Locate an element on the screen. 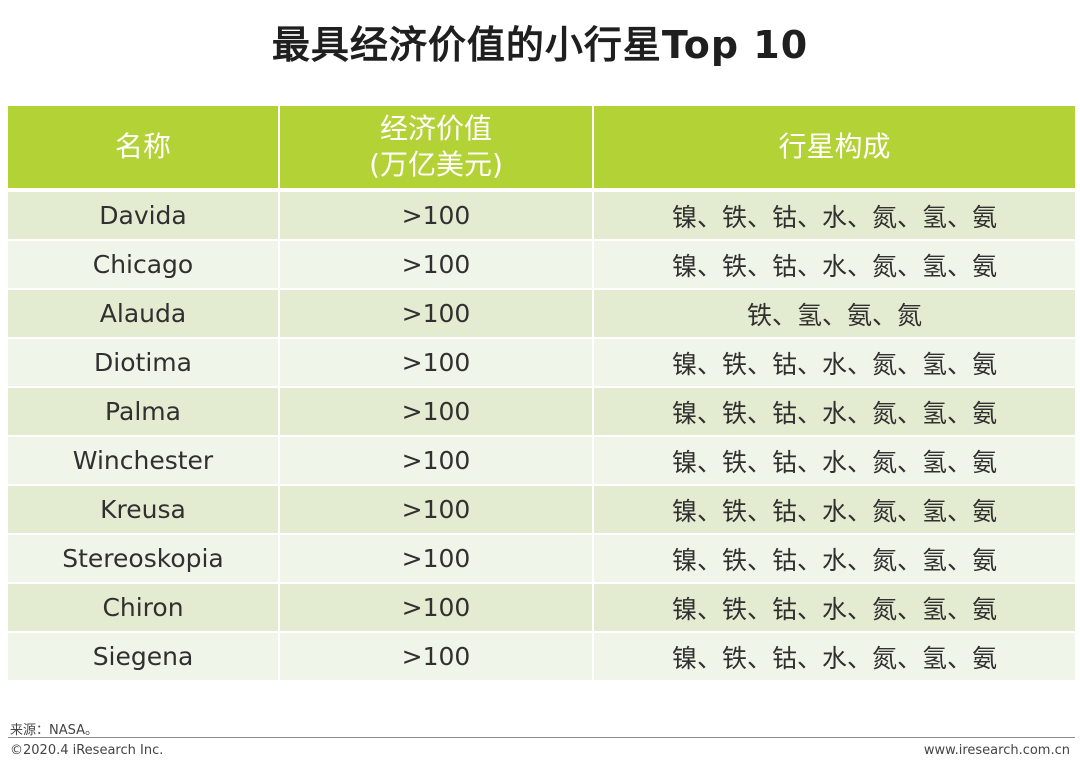 The height and width of the screenshot is (773, 1080). cell-name: Chicago is located at coordinates (144, 265).